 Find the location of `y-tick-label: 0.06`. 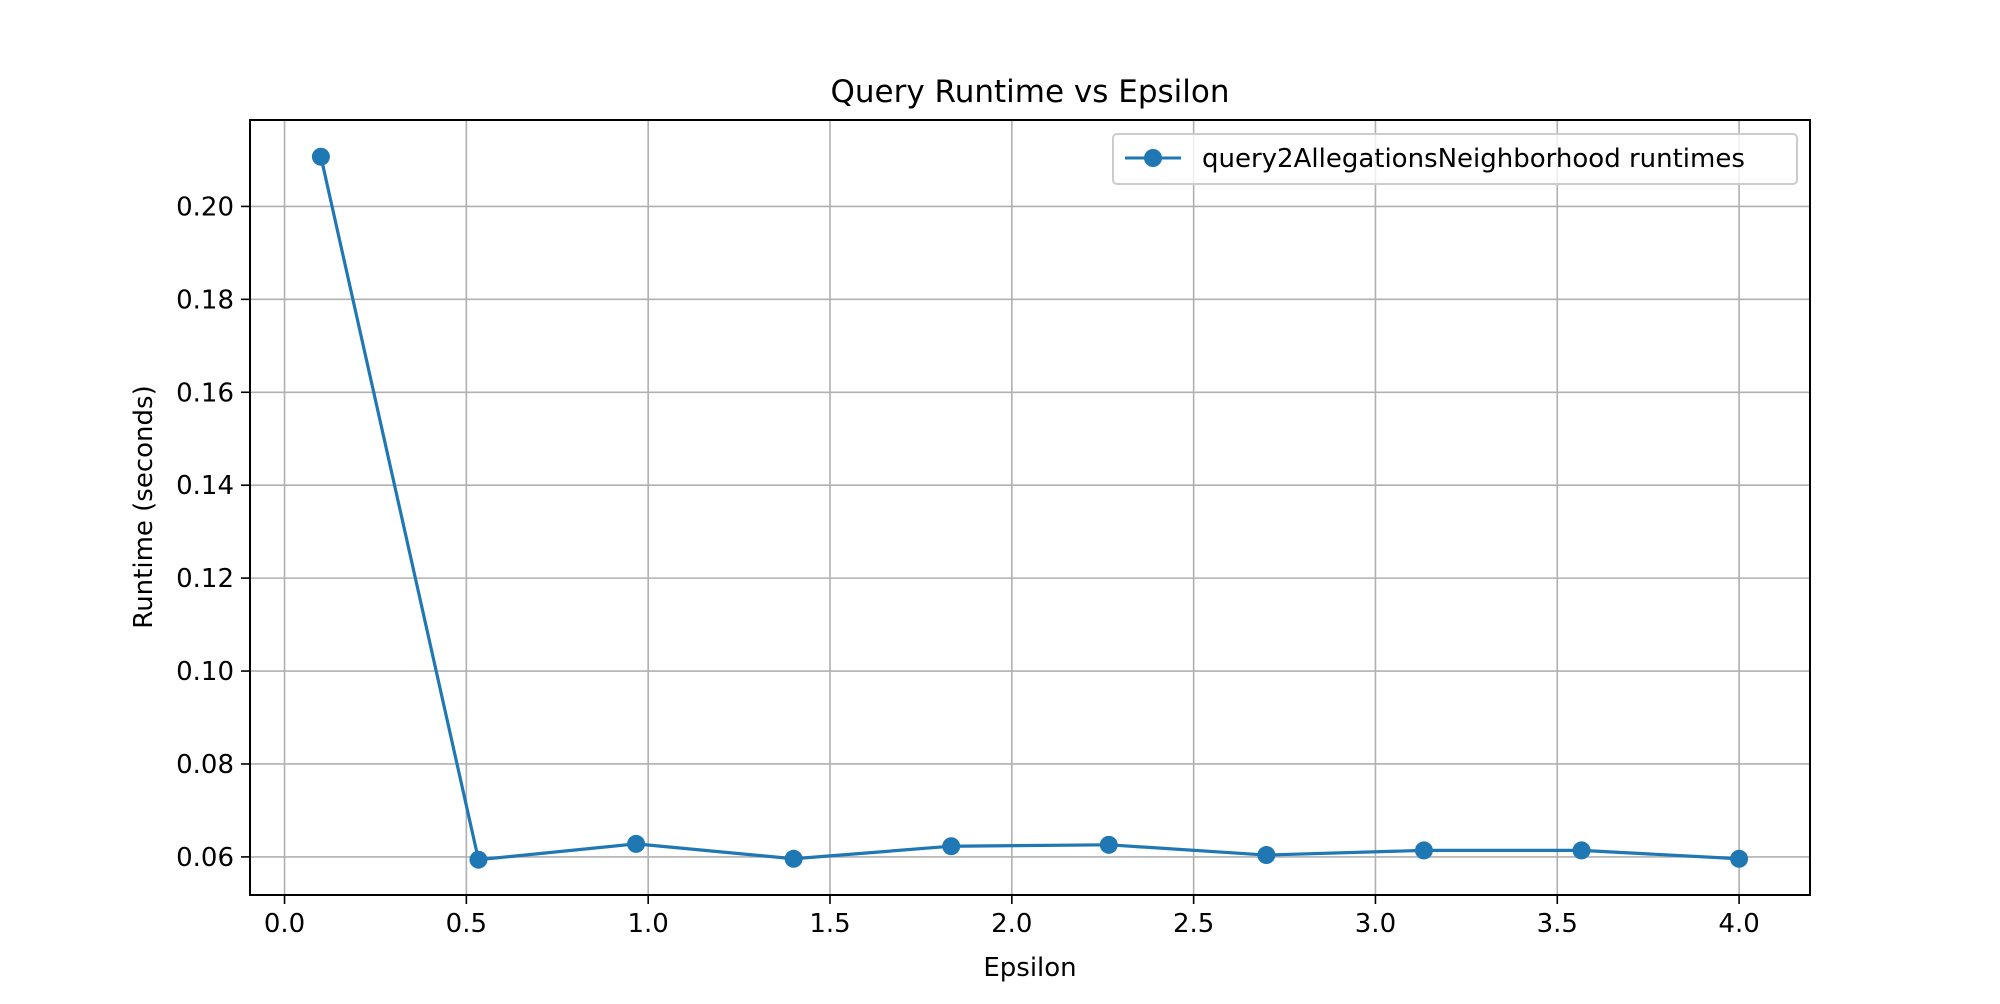

y-tick-label: 0.06 is located at coordinates (205, 858).